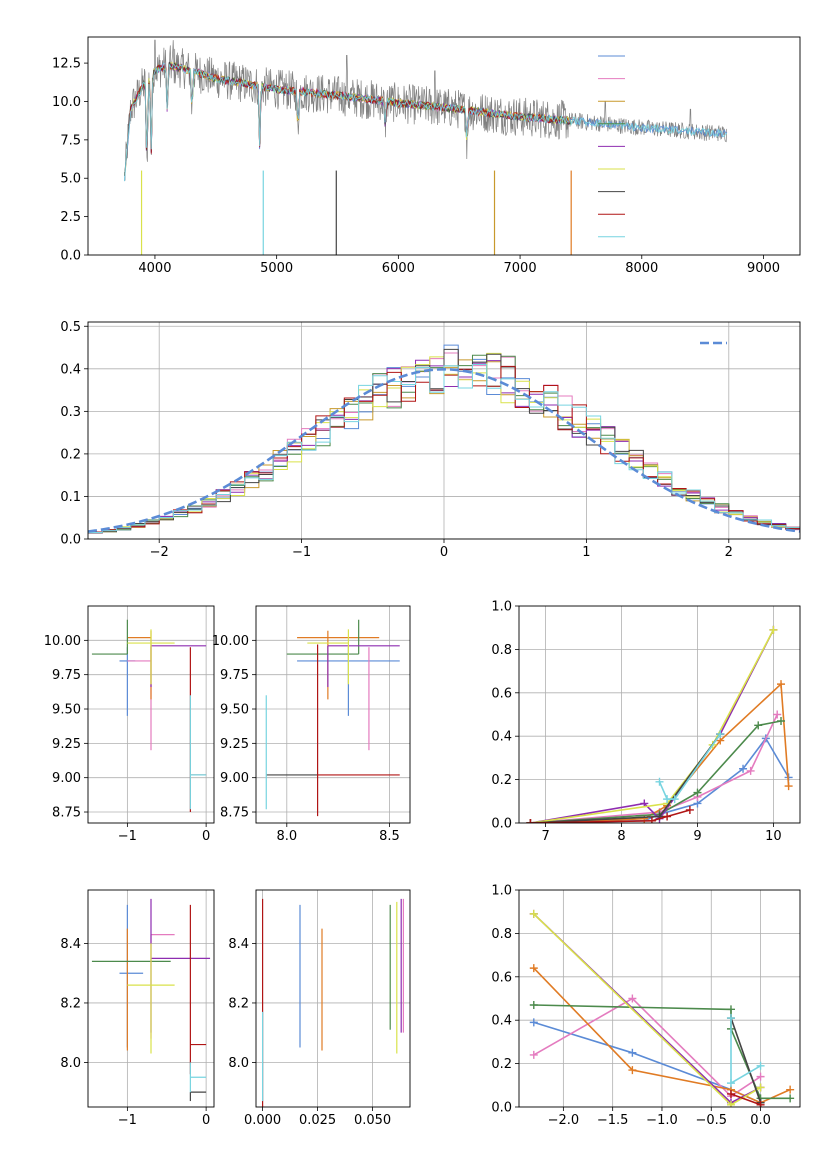 This screenshot has width=819, height=1170. What do you see at coordinates (641, 268) in the screenshot?
I see `x-tick-label: 8000` at bounding box center [641, 268].